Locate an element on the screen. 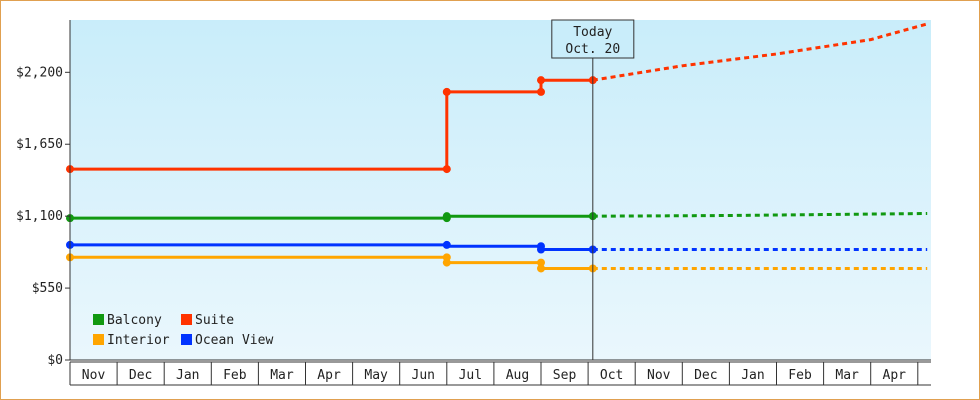  x-tick-label: Jun is located at coordinates (423, 375).